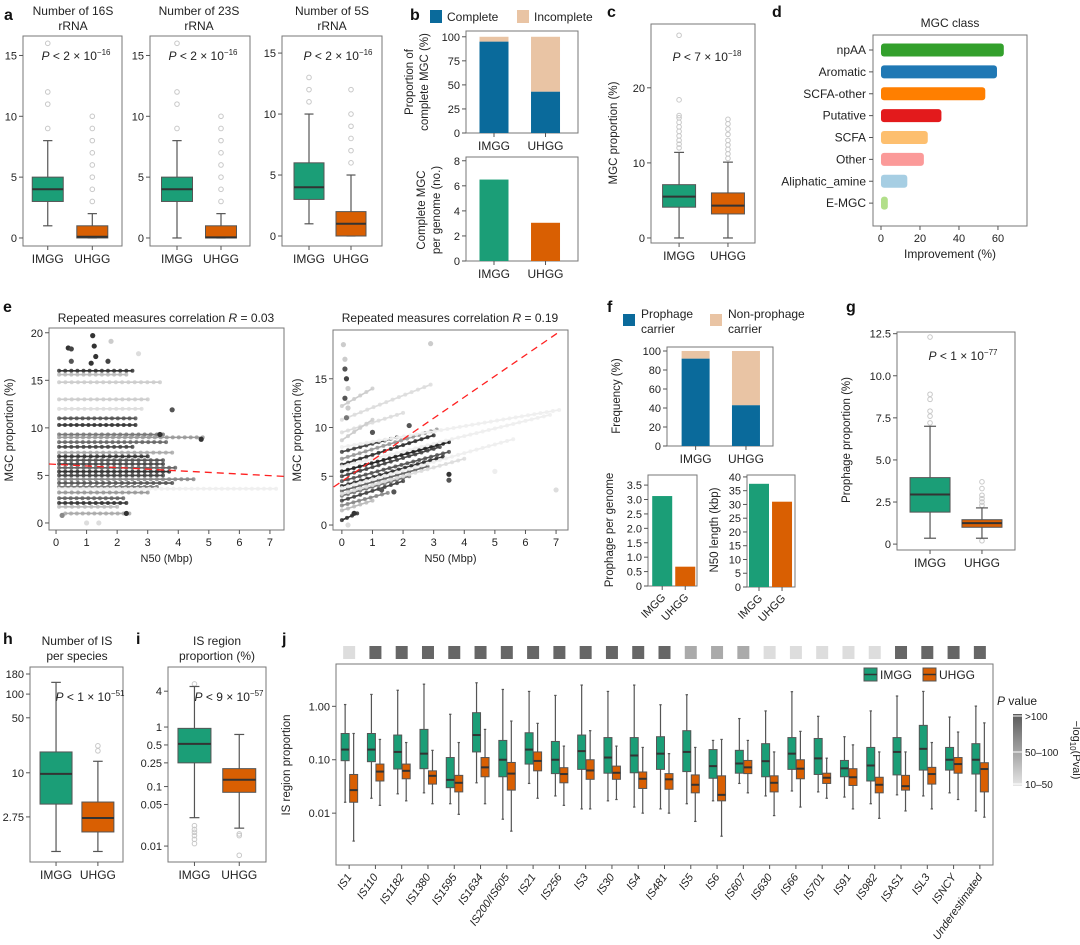 Image resolution: width=1080 pixels, height=945 pixels. What do you see at coordinates (517, 318) in the screenshot?
I see `title-variable: R` at bounding box center [517, 318].